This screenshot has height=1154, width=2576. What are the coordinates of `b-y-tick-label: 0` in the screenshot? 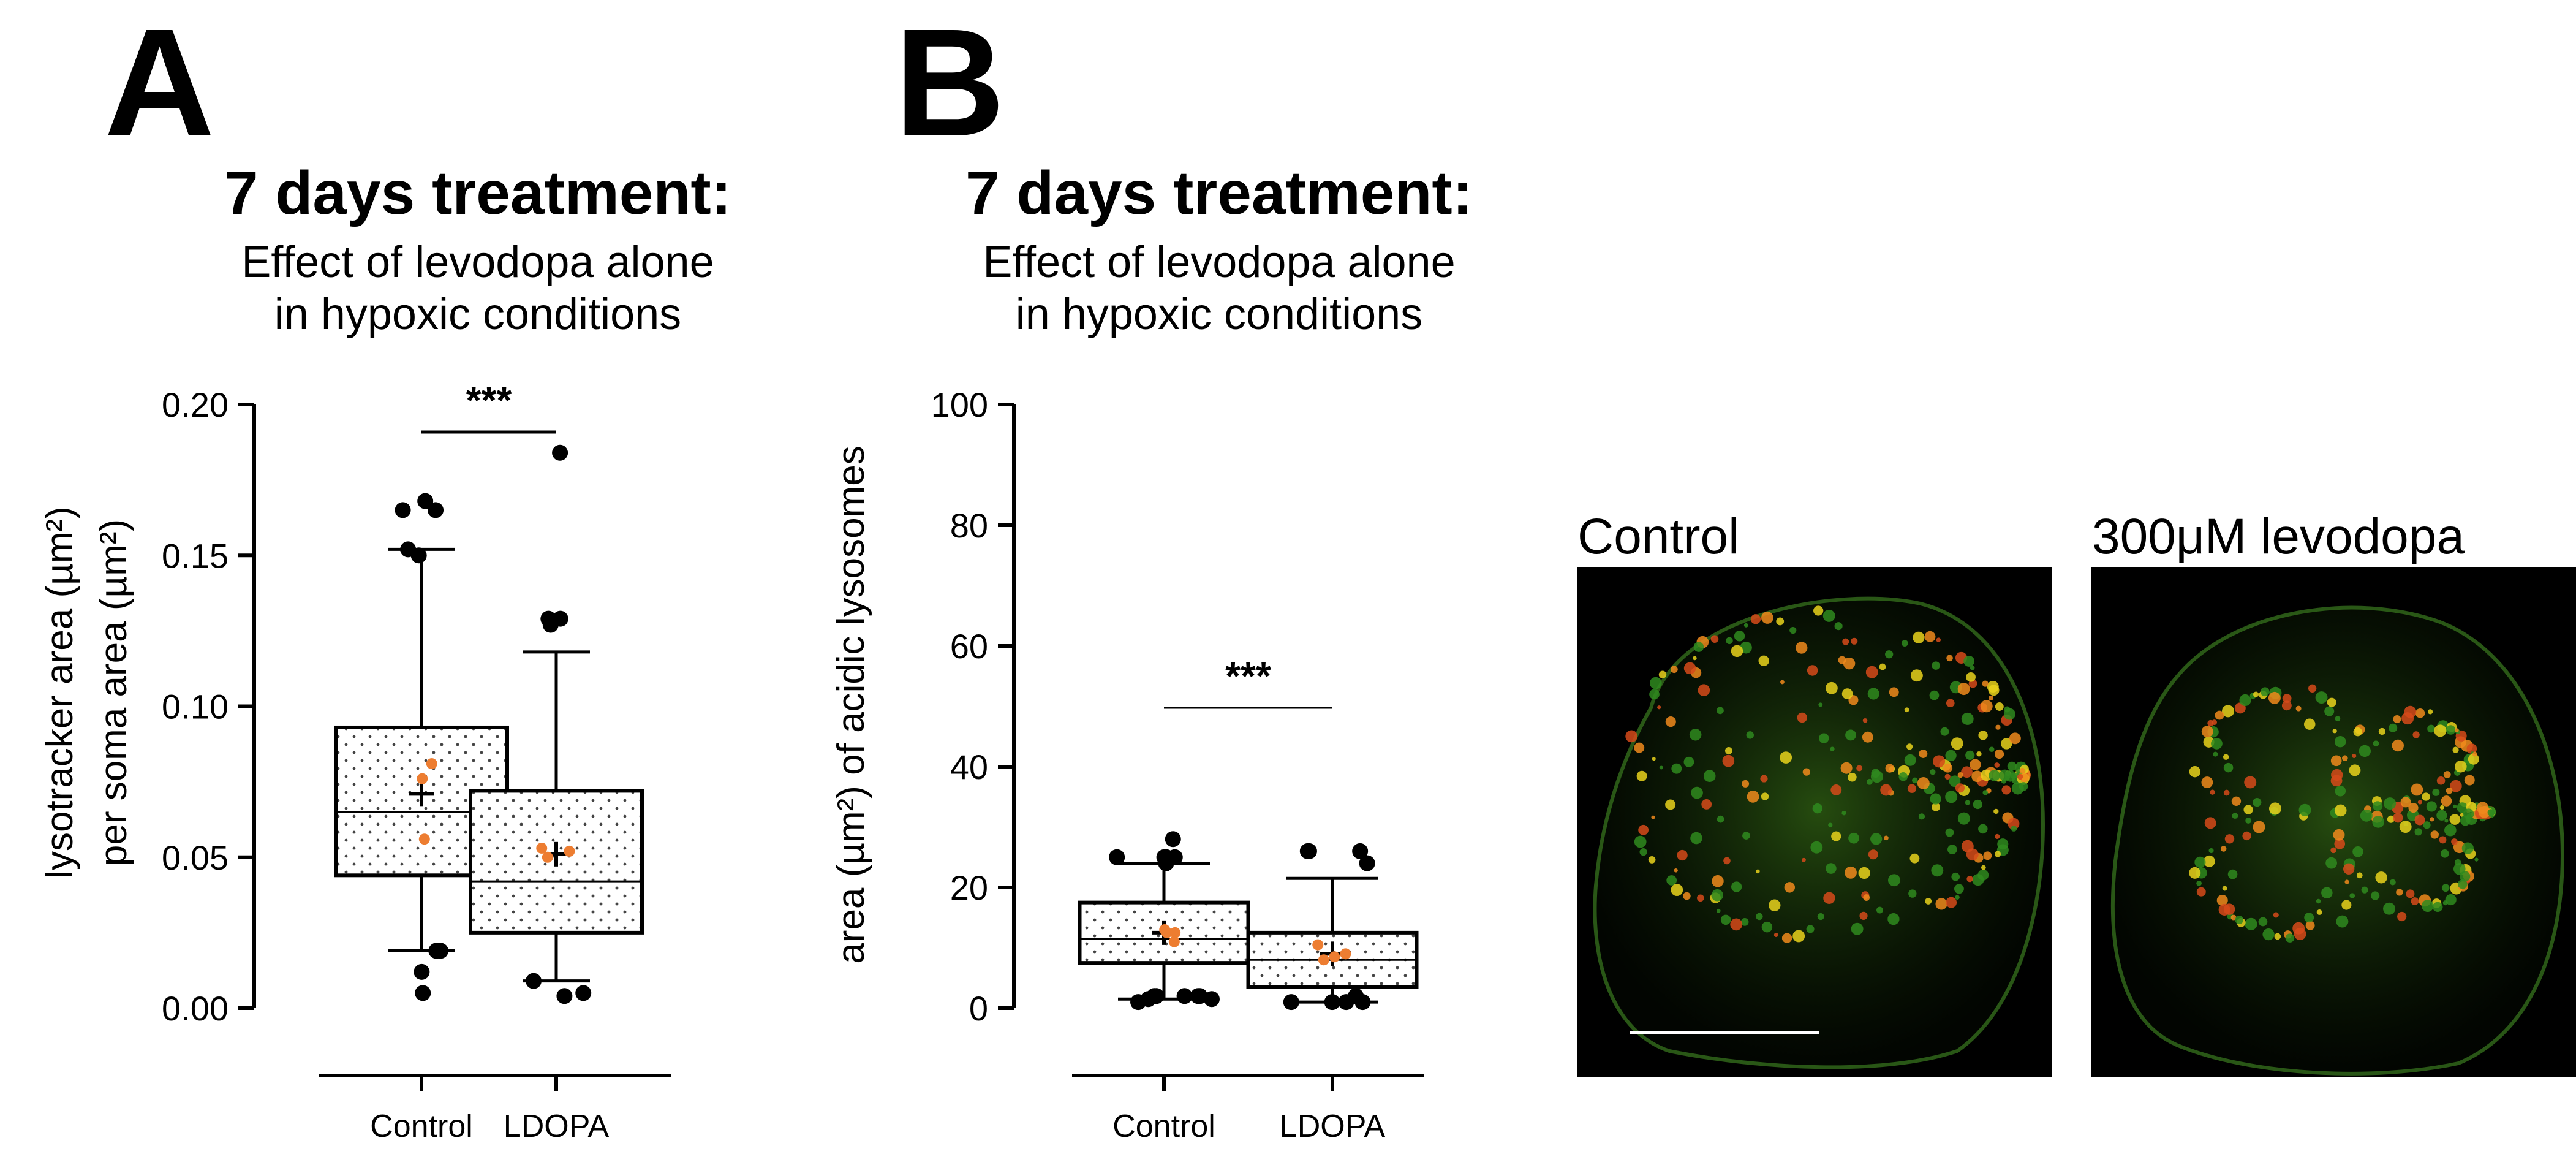 It's located at (978, 1009).